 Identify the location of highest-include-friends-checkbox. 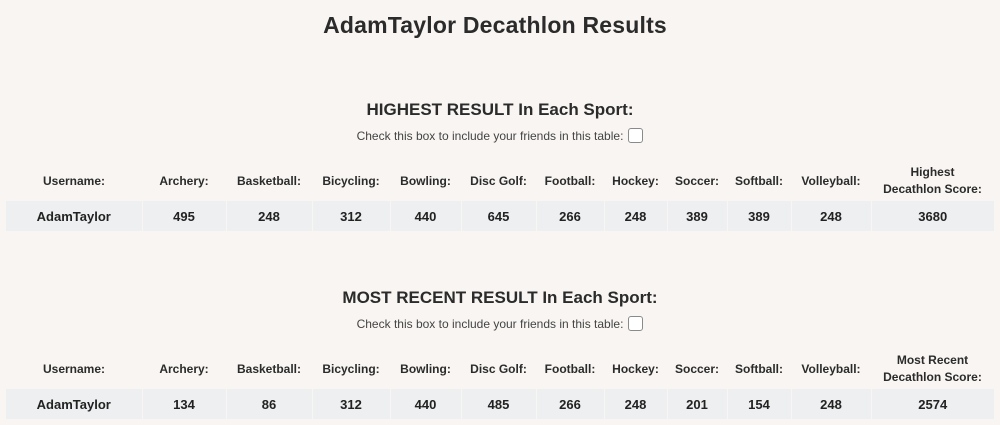
(636, 135).